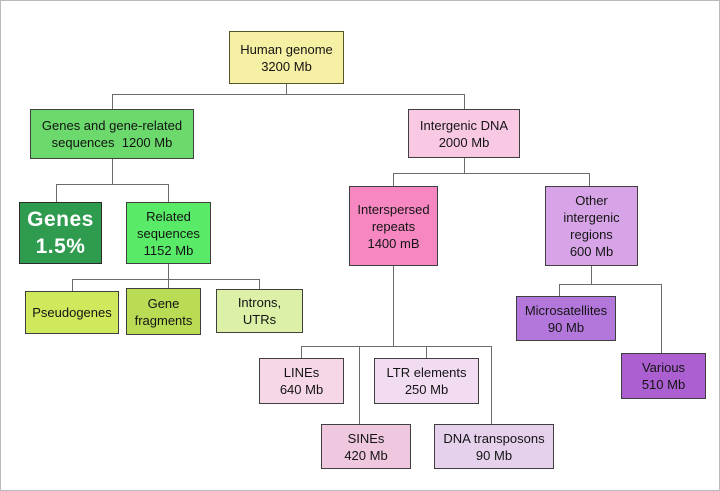 This screenshot has width=720, height=491. I want to click on node-pseudogenes: Pseudogenes, so click(72, 312).